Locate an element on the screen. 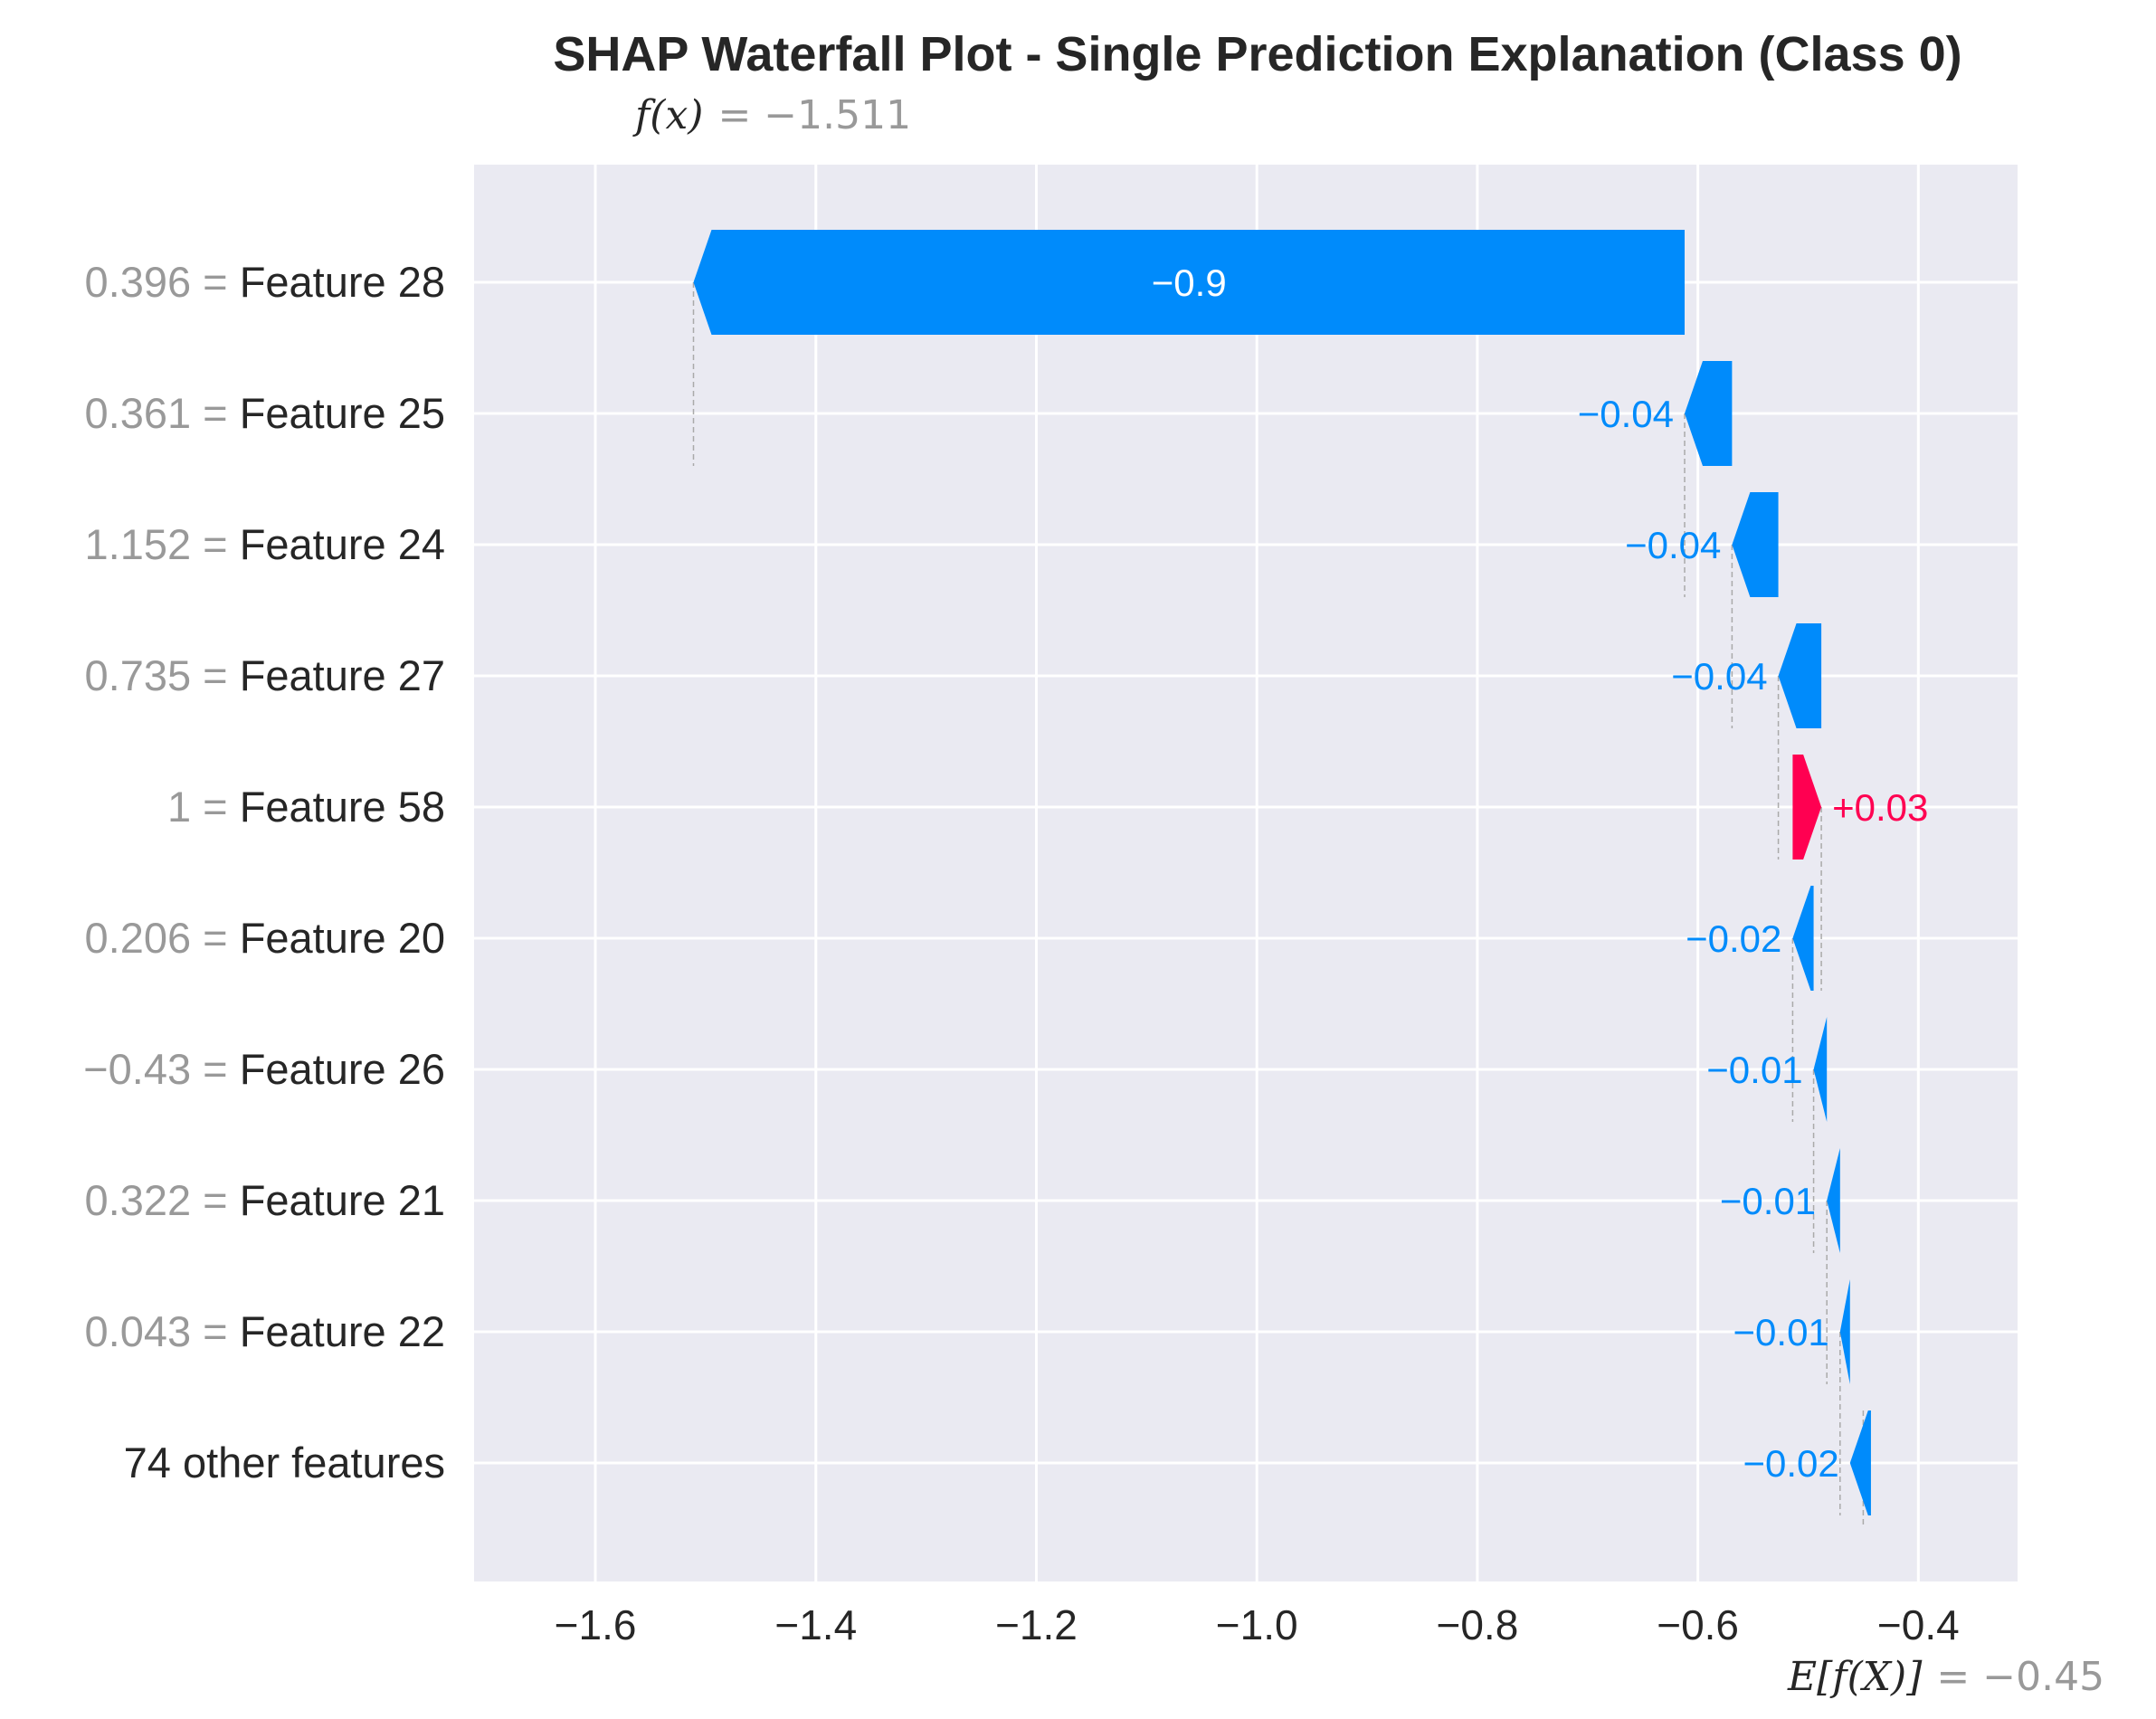 This screenshot has height=1719, width=2156. feature-label: 0.735 = Feature 27 is located at coordinates (265, 675).